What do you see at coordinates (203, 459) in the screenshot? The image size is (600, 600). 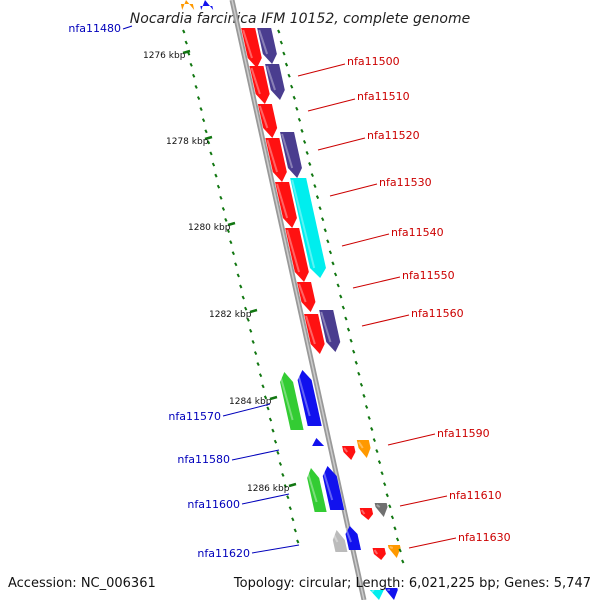 I see `gene-label-nfa11580: nfa11580` at bounding box center [203, 459].